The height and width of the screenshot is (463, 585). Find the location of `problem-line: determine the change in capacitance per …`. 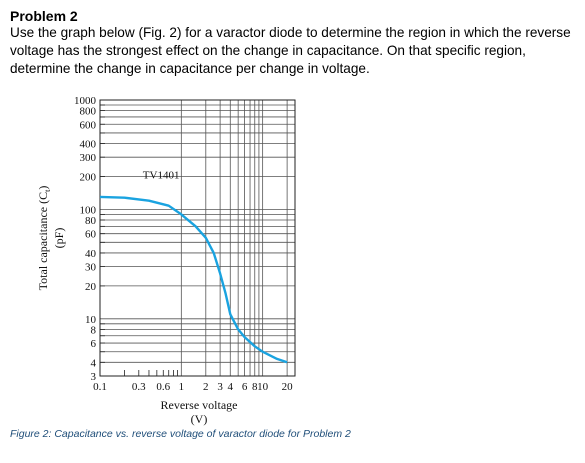

problem-line: determine the change in capacitance per … is located at coordinates (190, 68).